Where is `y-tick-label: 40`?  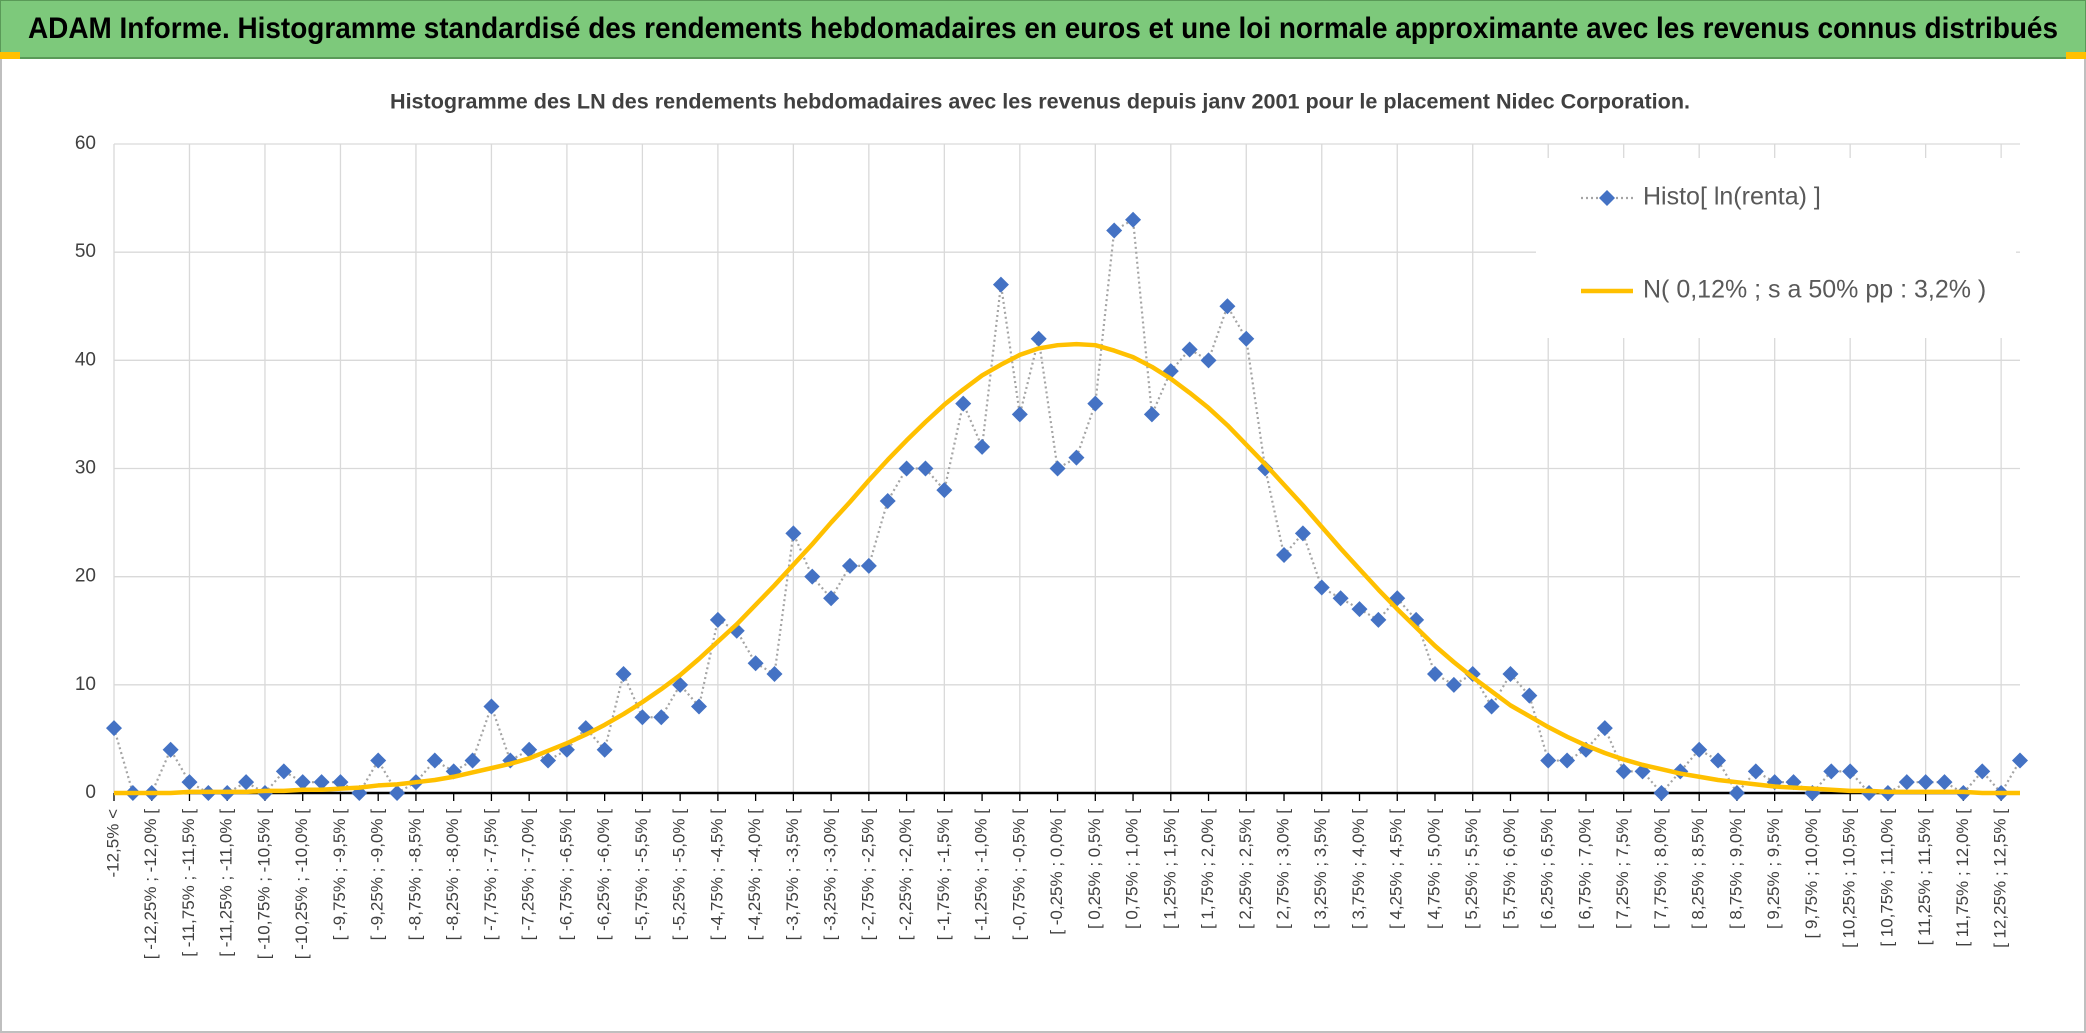
y-tick-label: 40 is located at coordinates (85, 359).